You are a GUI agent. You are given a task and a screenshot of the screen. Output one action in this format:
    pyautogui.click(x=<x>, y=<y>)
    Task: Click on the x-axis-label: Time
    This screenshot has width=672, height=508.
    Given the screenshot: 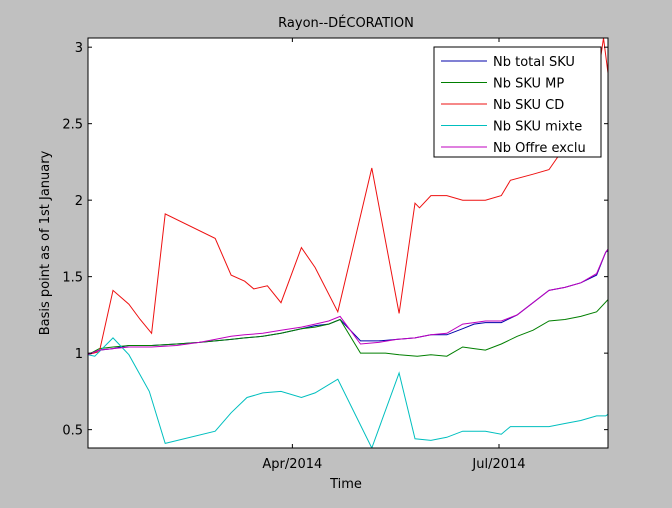 What is the action you would take?
    pyautogui.click(x=345, y=484)
    